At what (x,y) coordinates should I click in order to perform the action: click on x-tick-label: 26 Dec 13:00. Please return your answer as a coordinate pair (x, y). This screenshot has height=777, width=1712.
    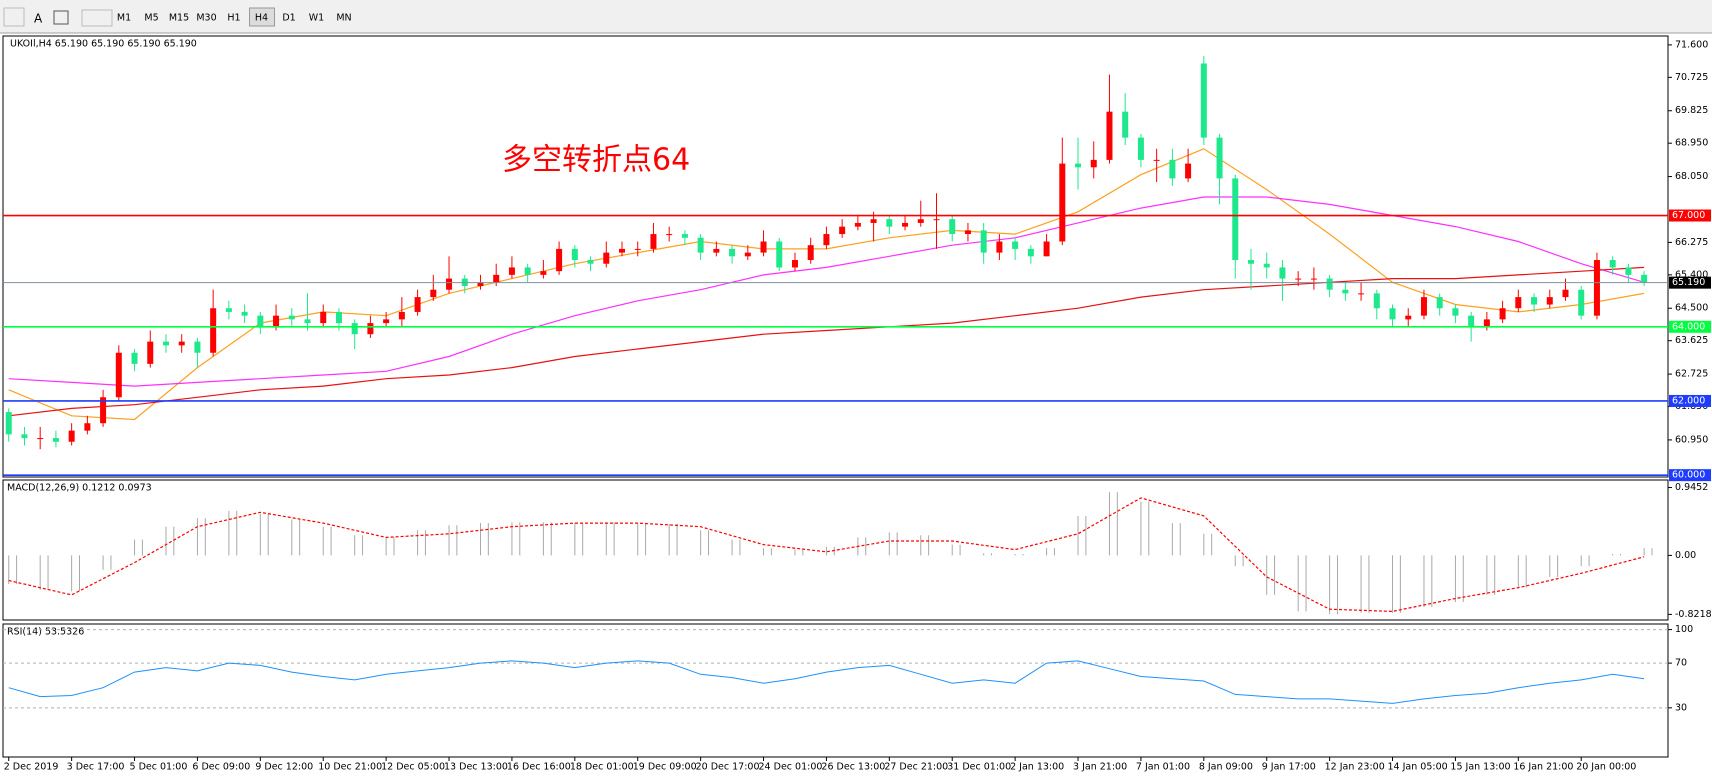
    Looking at the image, I should click on (853, 767).